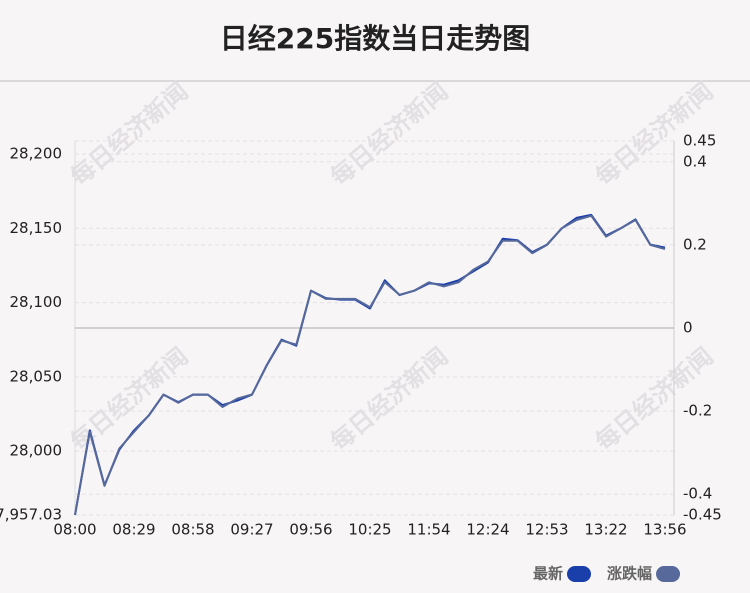 Image resolution: width=750 pixels, height=593 pixels. What do you see at coordinates (36, 228) in the screenshot?
I see `y-tick-label: 28,150` at bounding box center [36, 228].